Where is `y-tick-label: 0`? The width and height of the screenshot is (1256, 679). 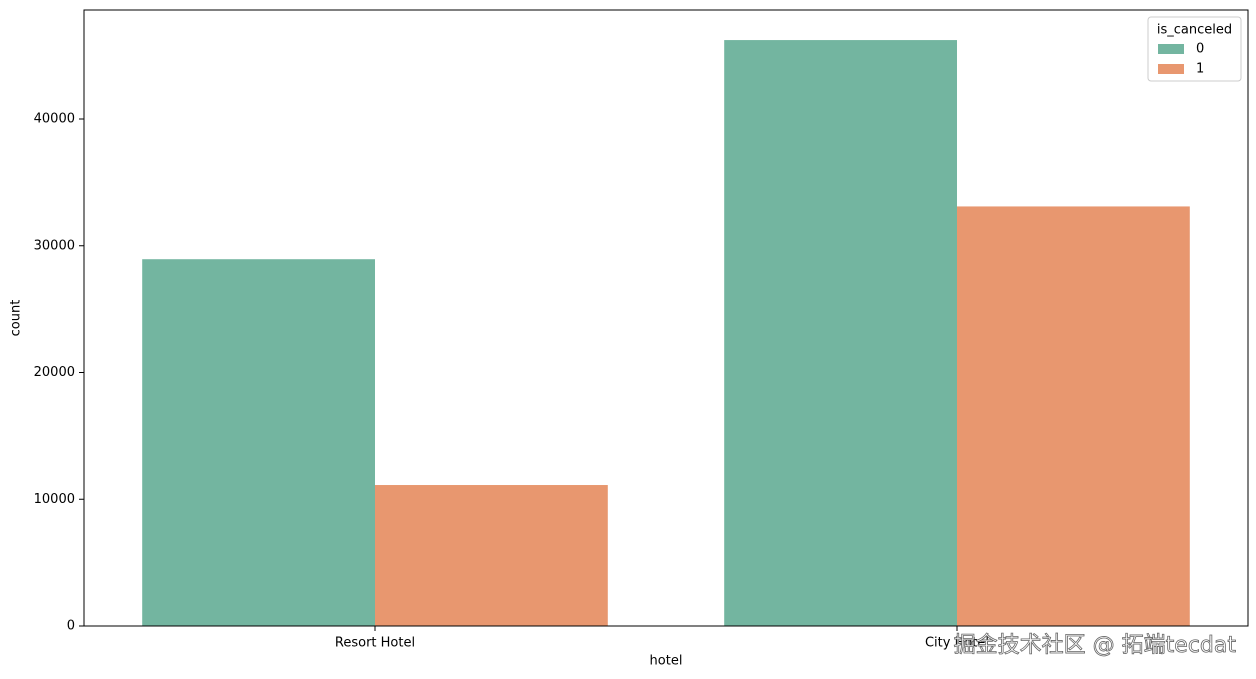
y-tick-label: 0 is located at coordinates (71, 626).